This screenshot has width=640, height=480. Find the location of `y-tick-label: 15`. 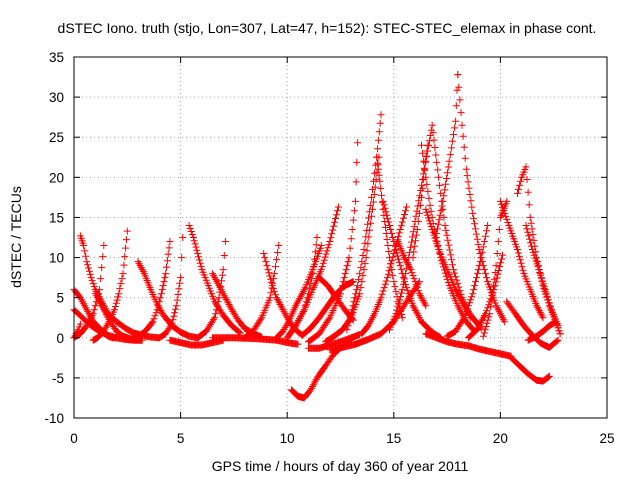

y-tick-label: 15 is located at coordinates (56, 217).